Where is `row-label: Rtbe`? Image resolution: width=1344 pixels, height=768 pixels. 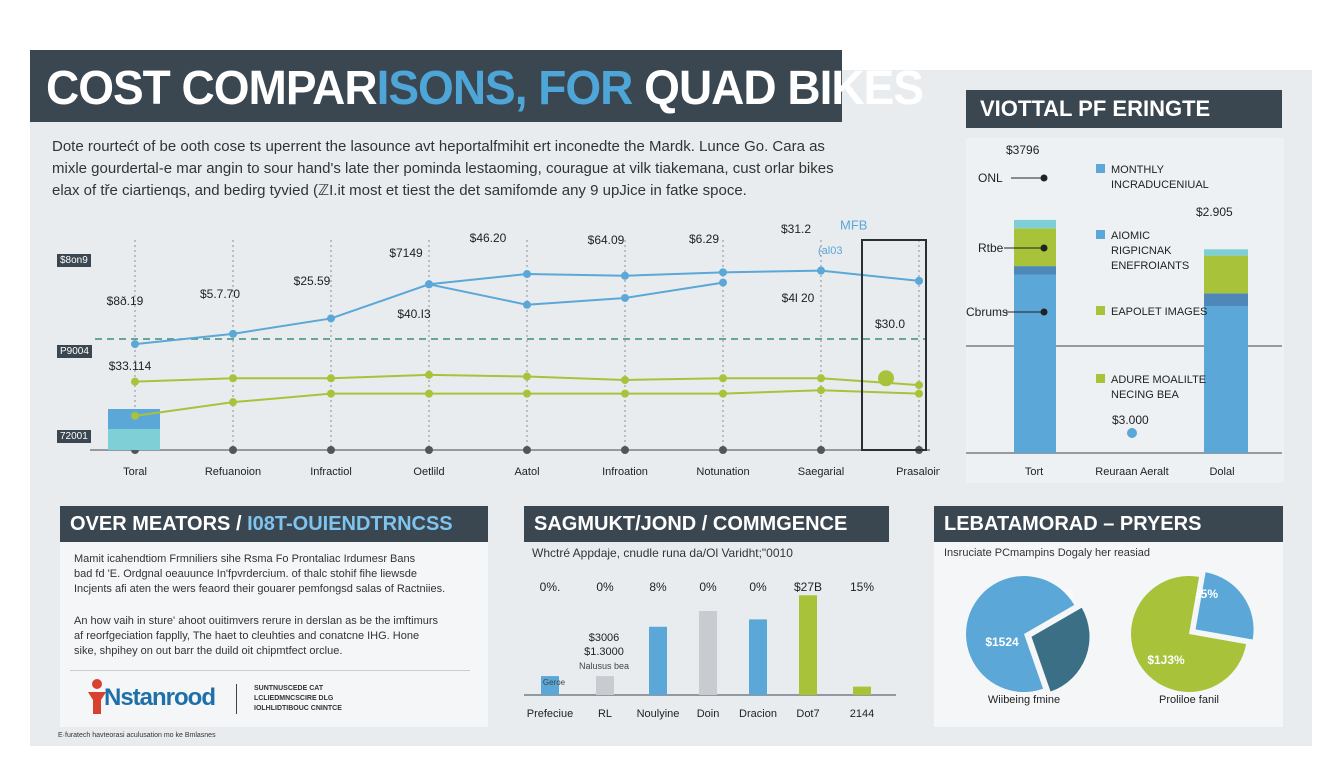
row-label: Rtbe is located at coordinates (991, 248).